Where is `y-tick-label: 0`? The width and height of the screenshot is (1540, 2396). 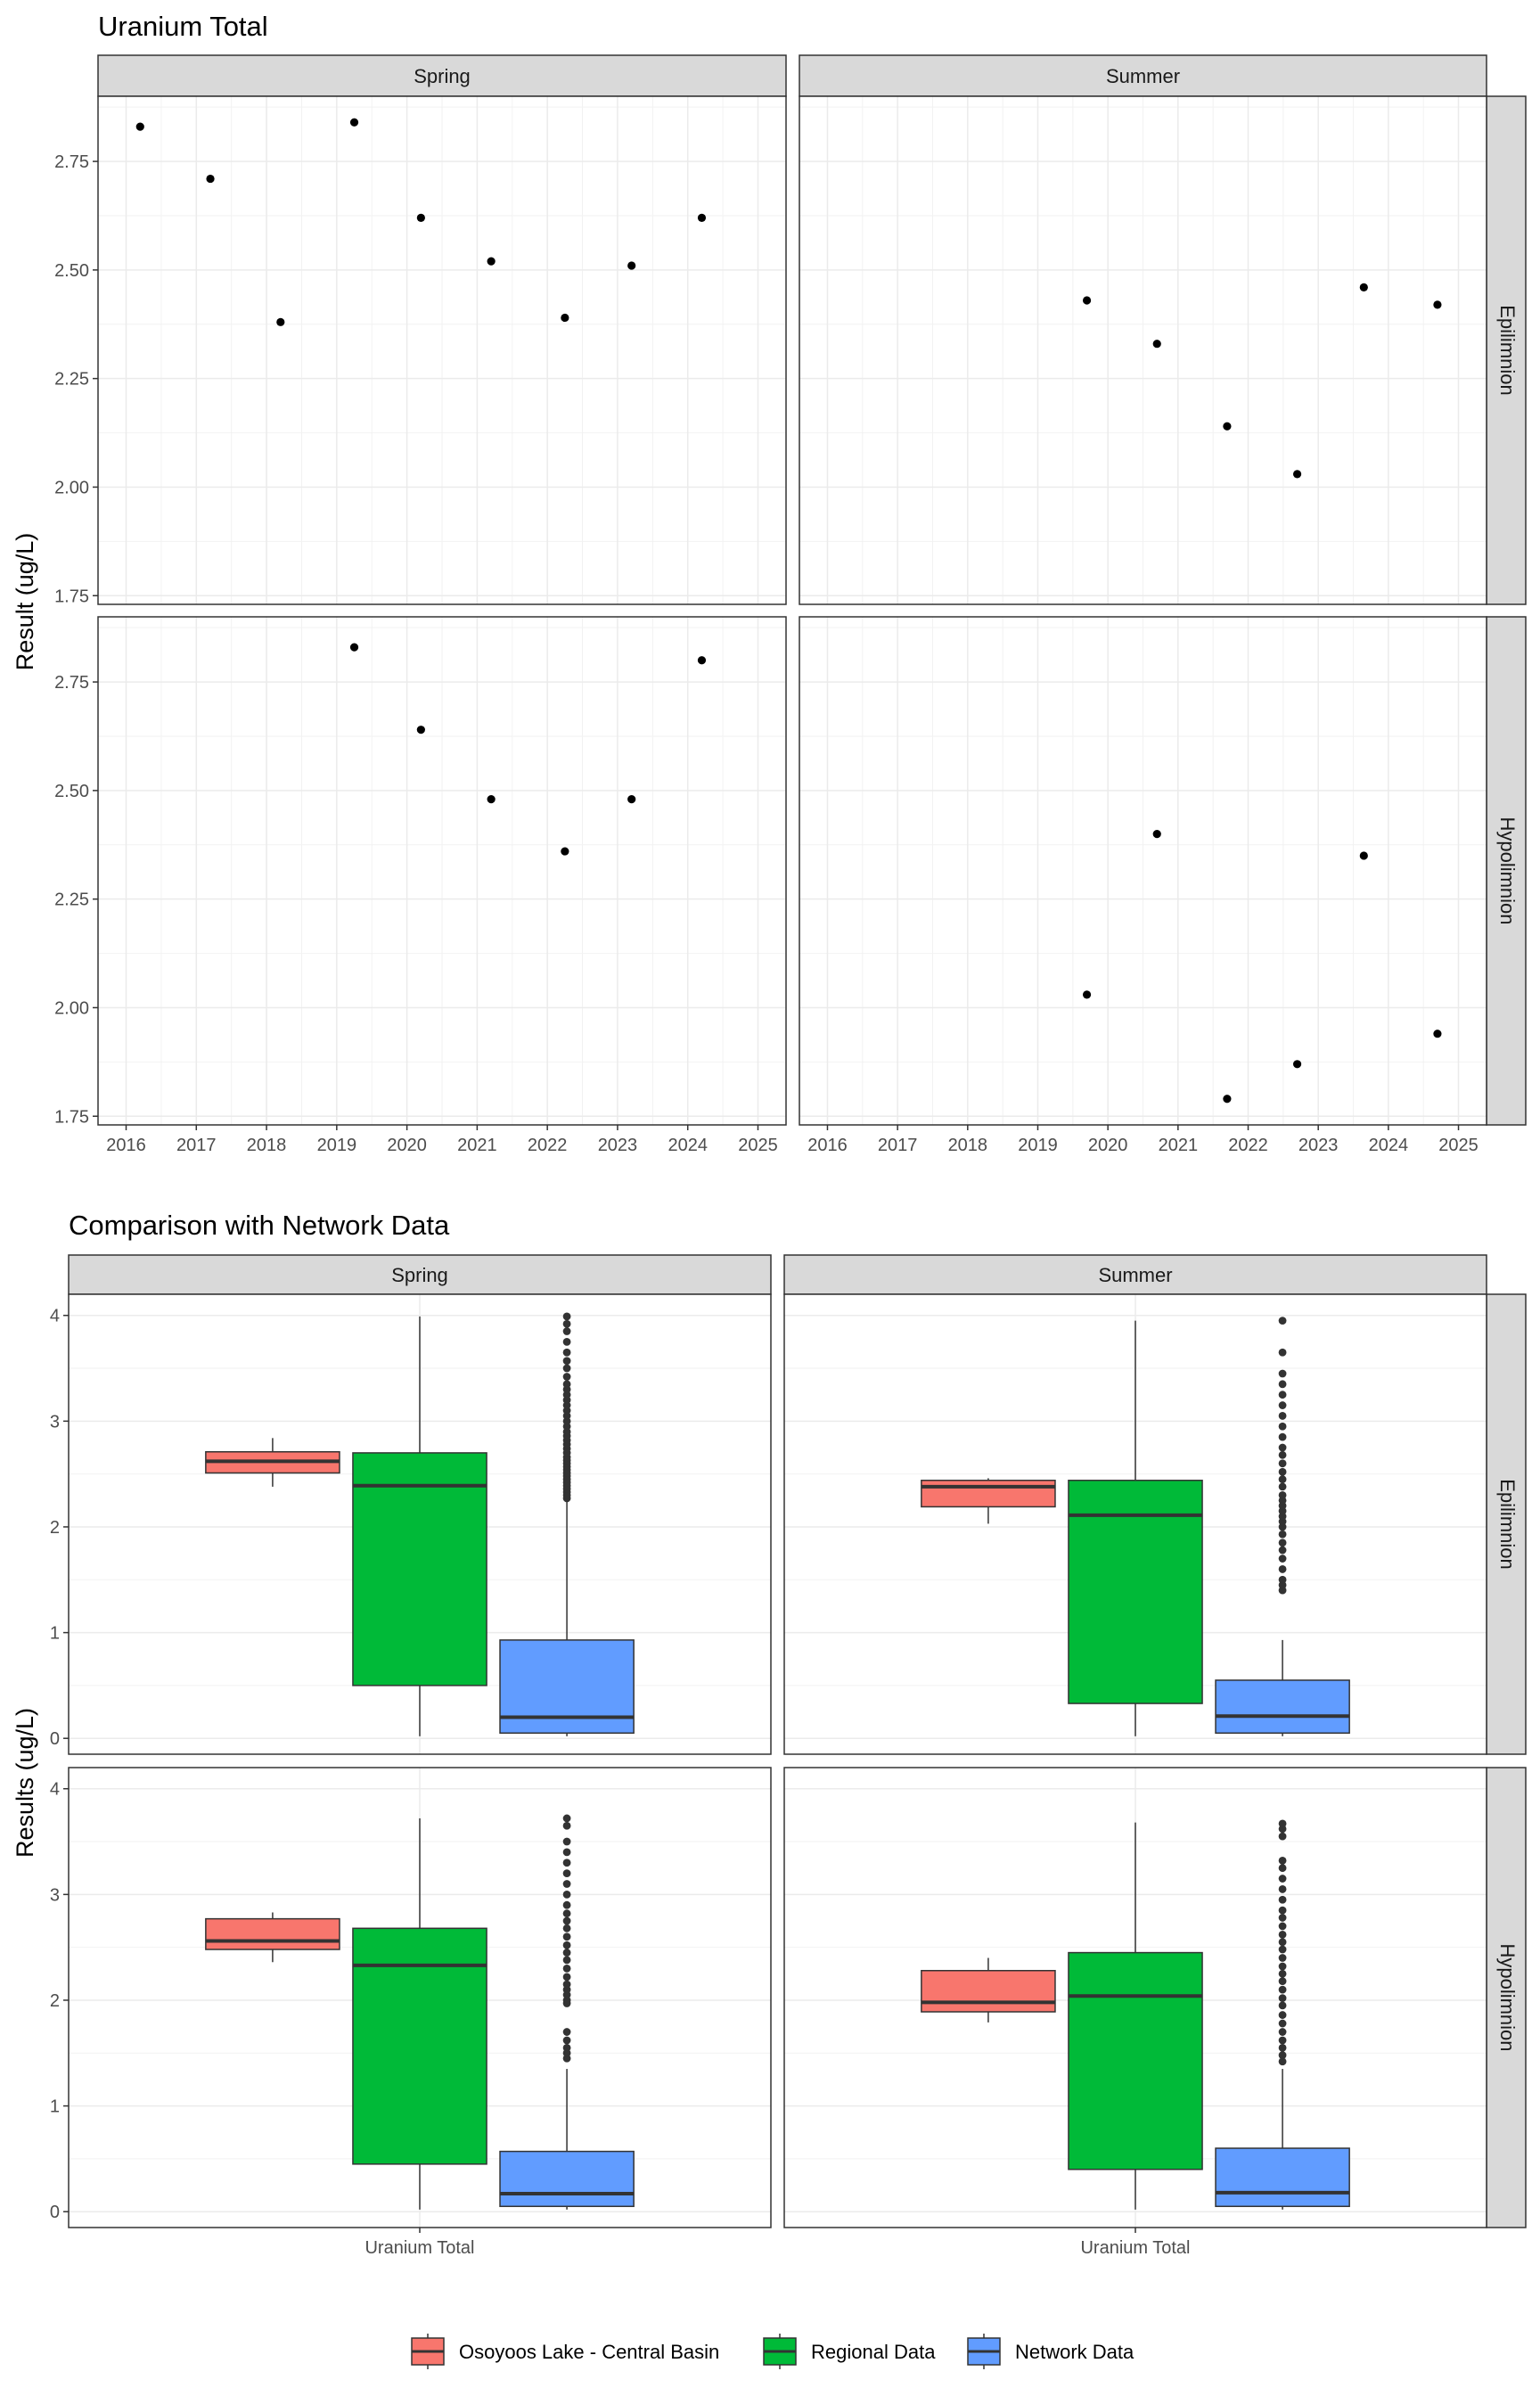 y-tick-label: 0 is located at coordinates (55, 2212).